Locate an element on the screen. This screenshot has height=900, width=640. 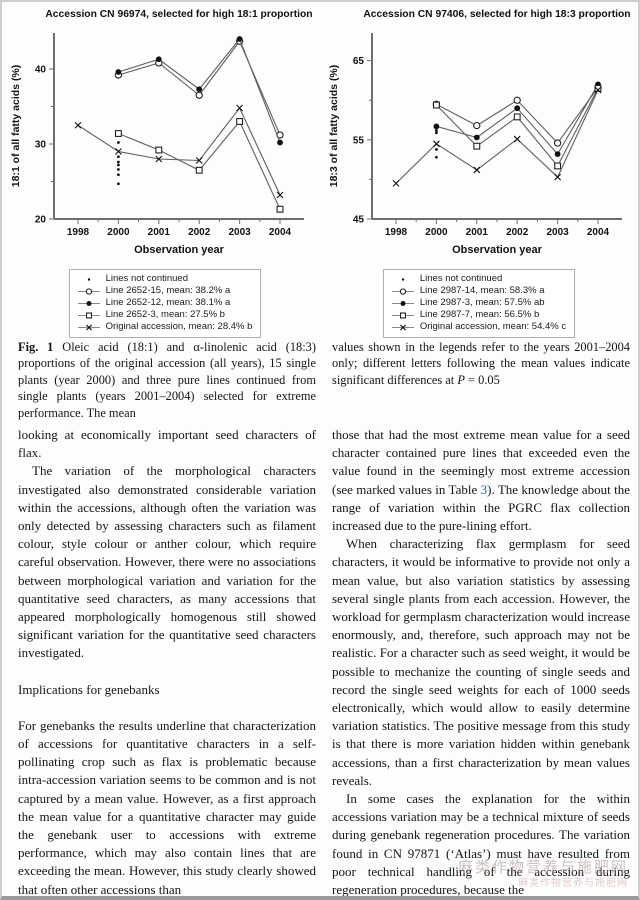
legend-label: Line 2652-3, mean: 27.5% b is located at coordinates (165, 314).